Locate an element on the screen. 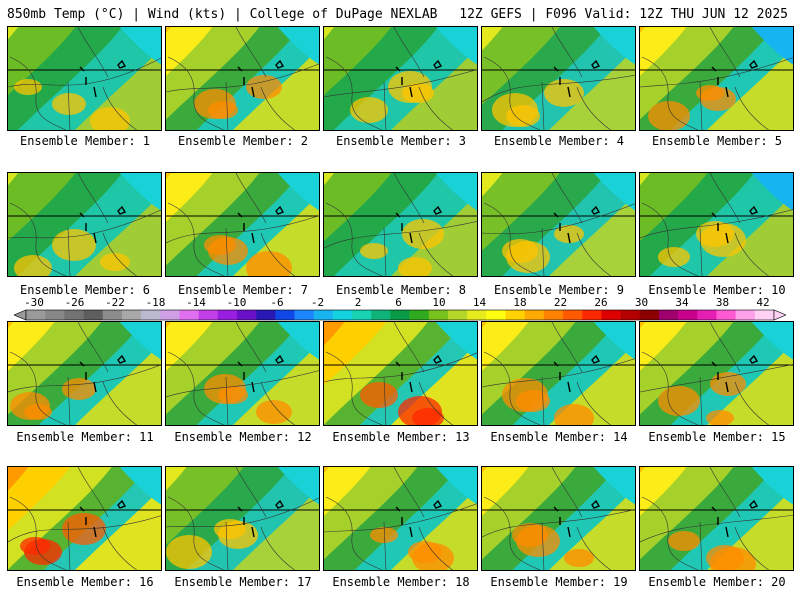  colorbar-tick-label: 22 is located at coordinates (560, 302).